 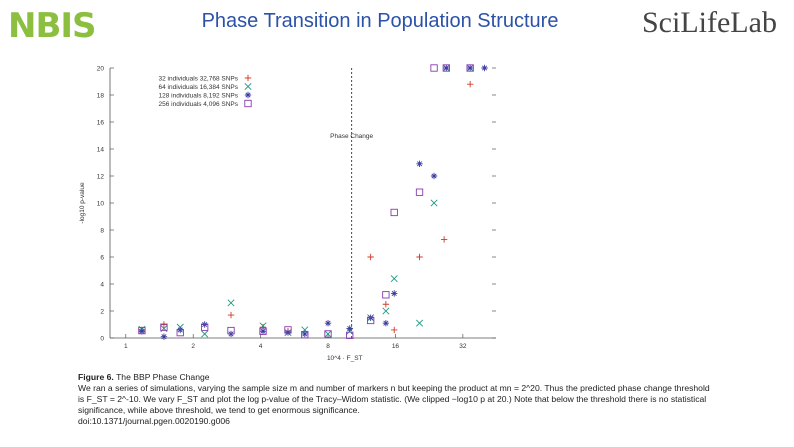 What do you see at coordinates (96, 377) in the screenshot?
I see `figure-label: Figure 6.` at bounding box center [96, 377].